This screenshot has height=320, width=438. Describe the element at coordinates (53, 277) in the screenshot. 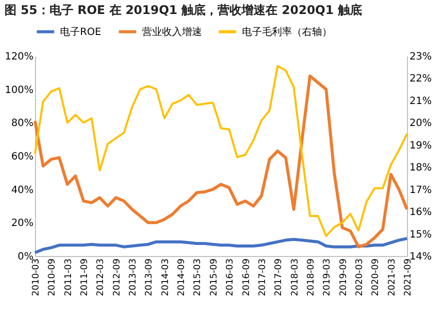

I see `x-tick-label: 2010-09` at that location.